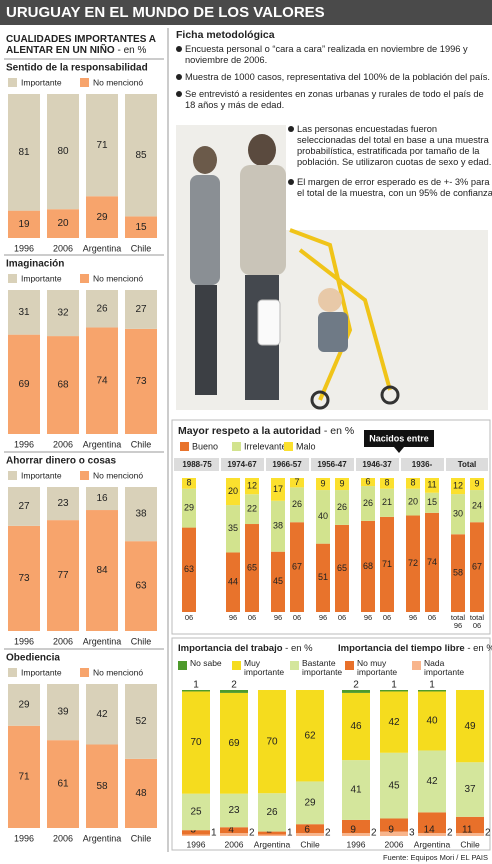 This screenshot has height=864, width=492. I want to click on value-label: 48, so click(141, 793).